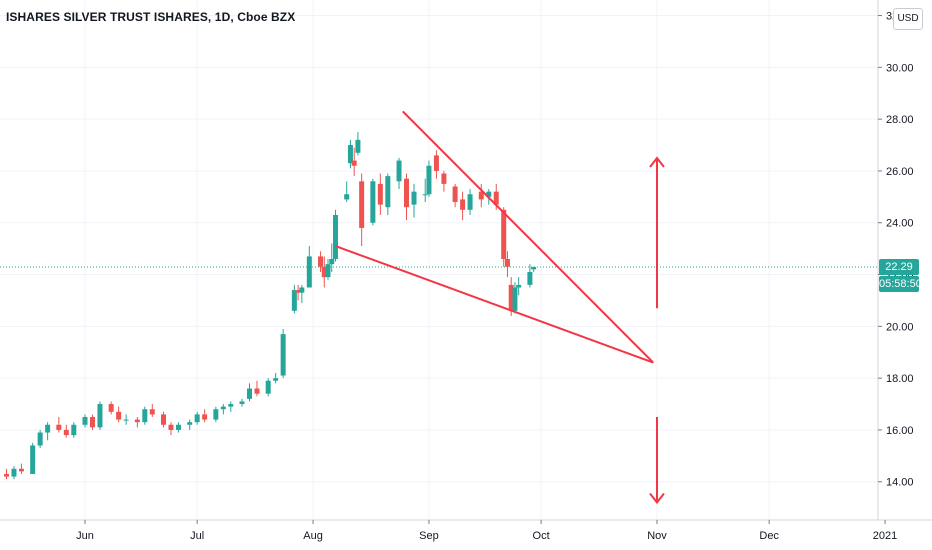 This screenshot has width=932, height=550. I want to click on x-tick-label: Nov, so click(657, 536).